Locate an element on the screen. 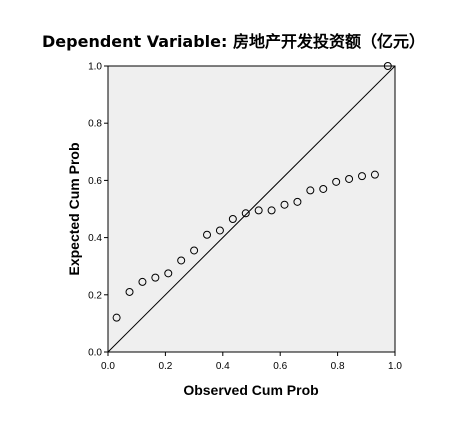 The height and width of the screenshot is (437, 470). y-tick-label: 0.0 is located at coordinates (95, 353).